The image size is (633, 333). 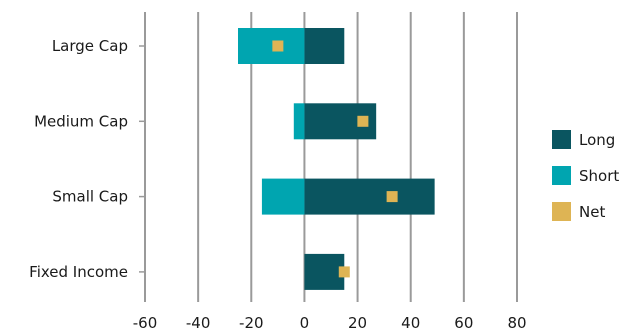 I want to click on bar-short-large-cap, so click(x=271, y=46).